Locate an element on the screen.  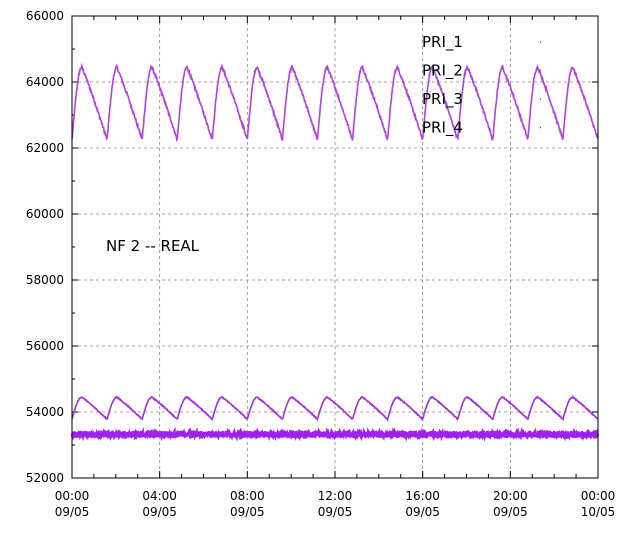
x-tick-label-time: 20:00 is located at coordinates (510, 496).